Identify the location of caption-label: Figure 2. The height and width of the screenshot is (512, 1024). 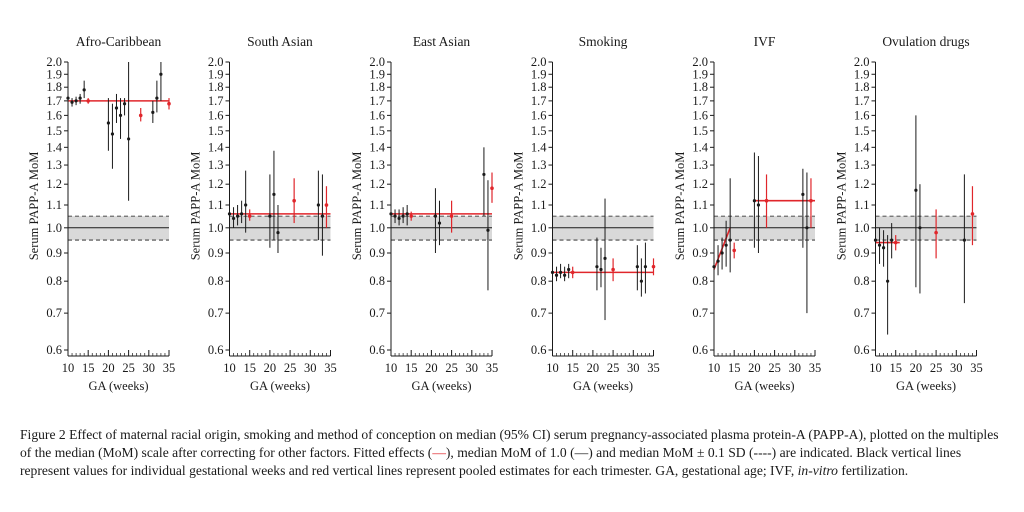
(43, 434).